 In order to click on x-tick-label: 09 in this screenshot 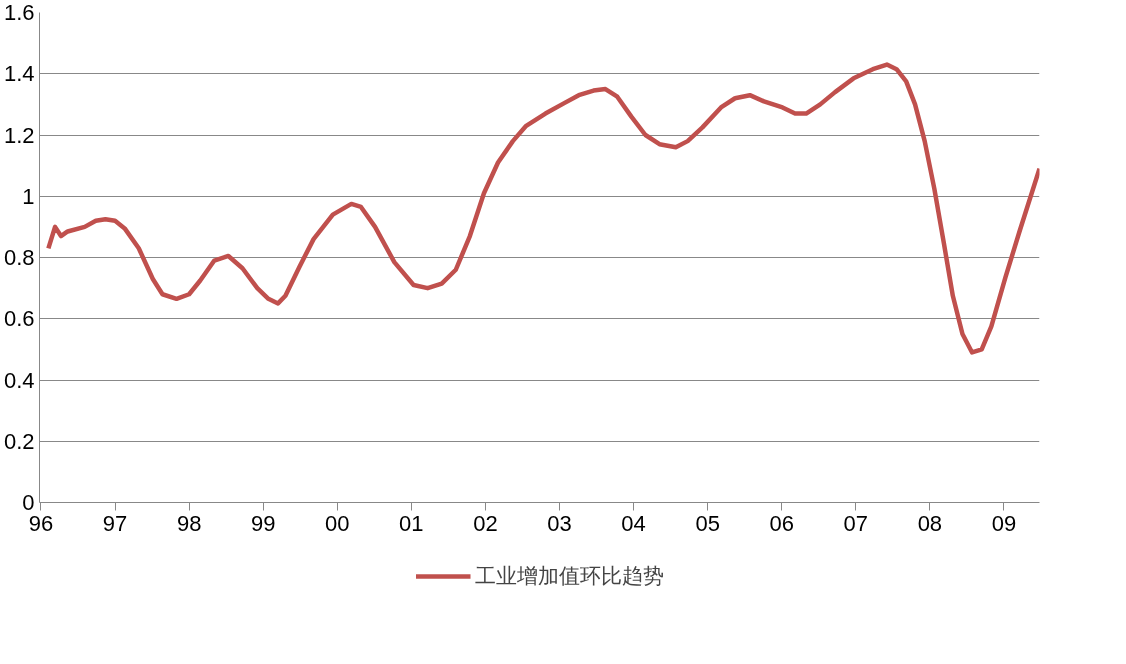, I will do `click(1004, 523)`.